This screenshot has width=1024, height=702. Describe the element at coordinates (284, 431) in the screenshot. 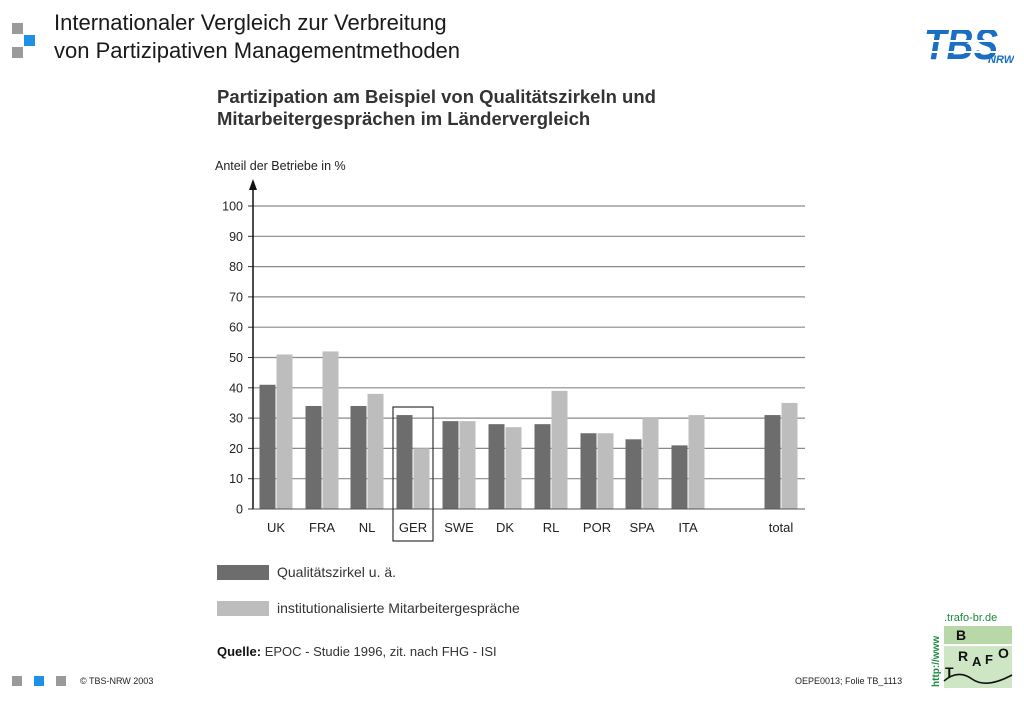

I see `bar-series2-uk` at that location.